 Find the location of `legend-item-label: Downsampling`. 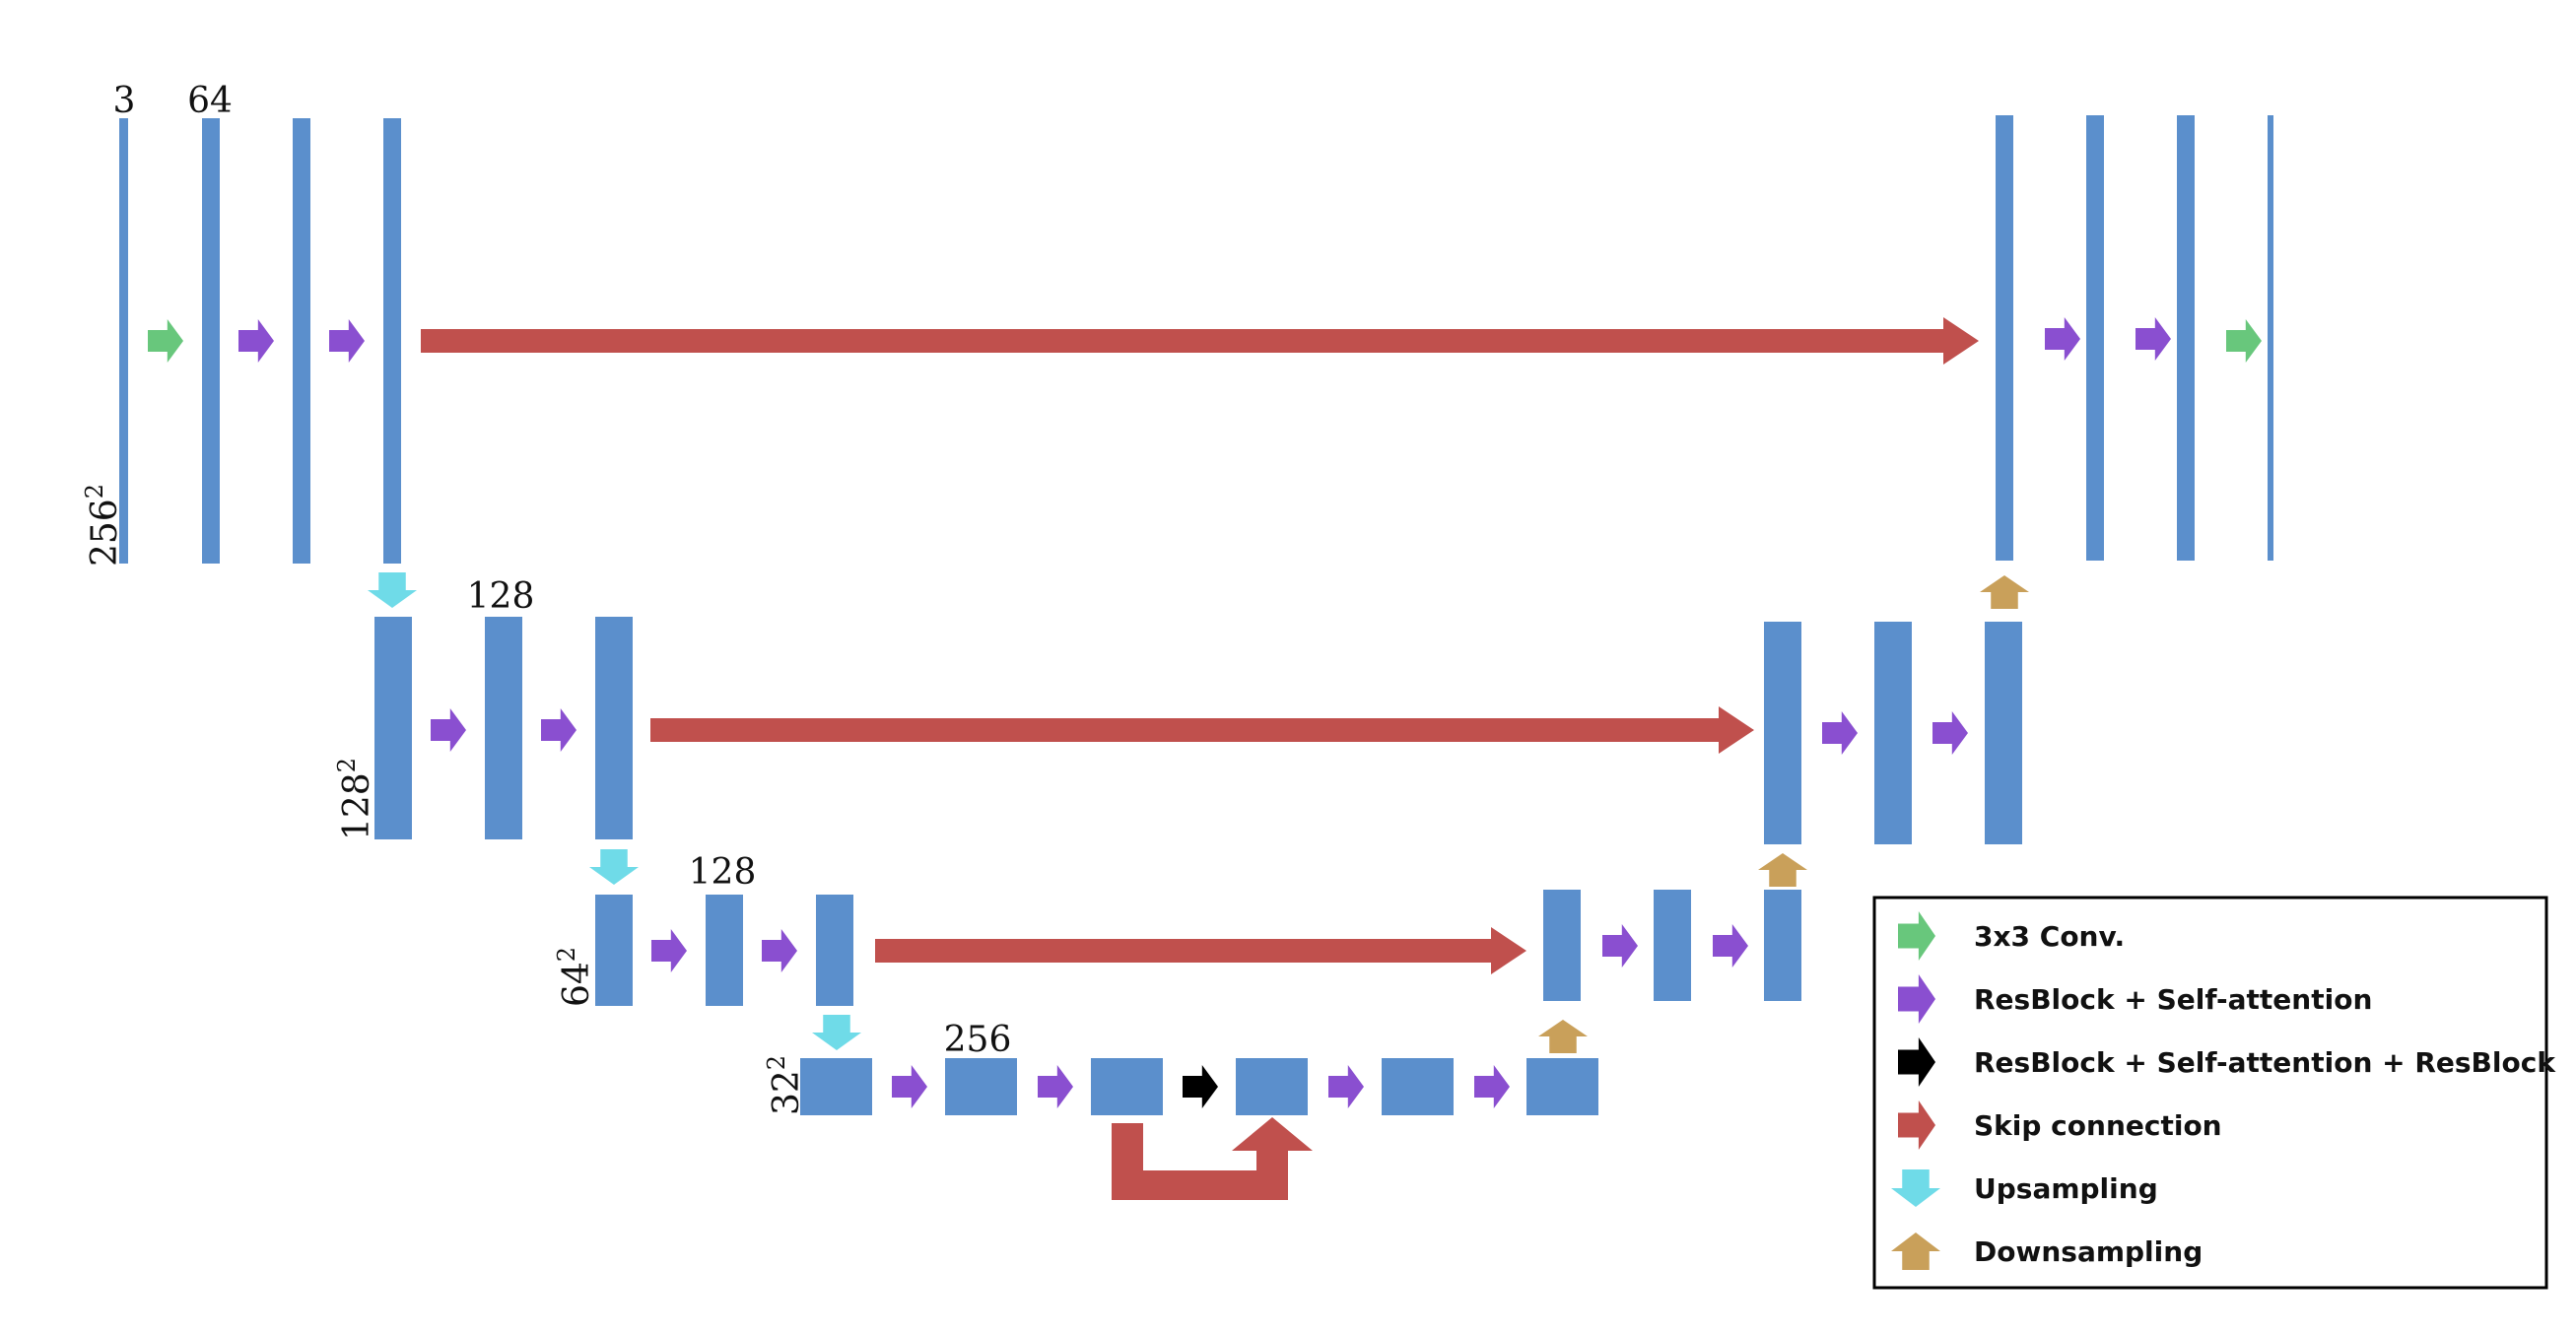

legend-item-label: Downsampling is located at coordinates (2088, 1251).